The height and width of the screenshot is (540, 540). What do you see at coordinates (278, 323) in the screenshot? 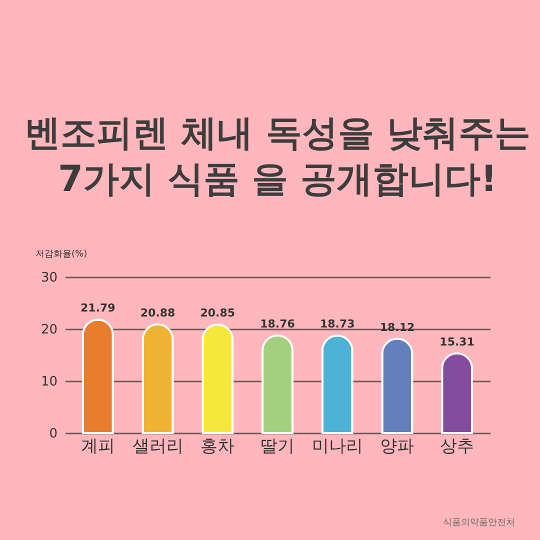
I see `data-label: 18.76` at bounding box center [278, 323].